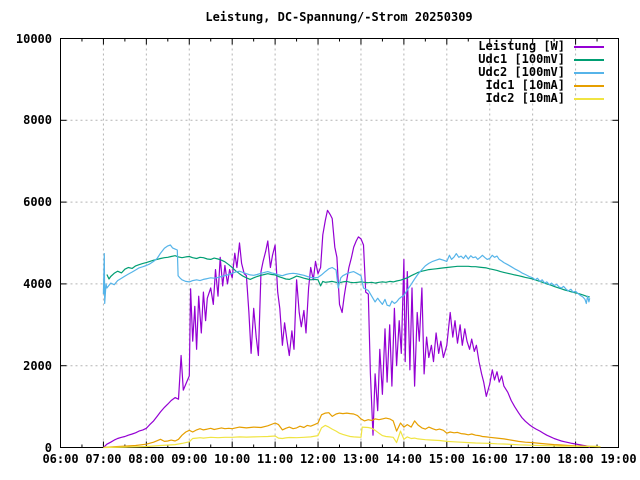 The height and width of the screenshot is (480, 640). I want to click on x-tick-label: 19:00, so click(618, 459).